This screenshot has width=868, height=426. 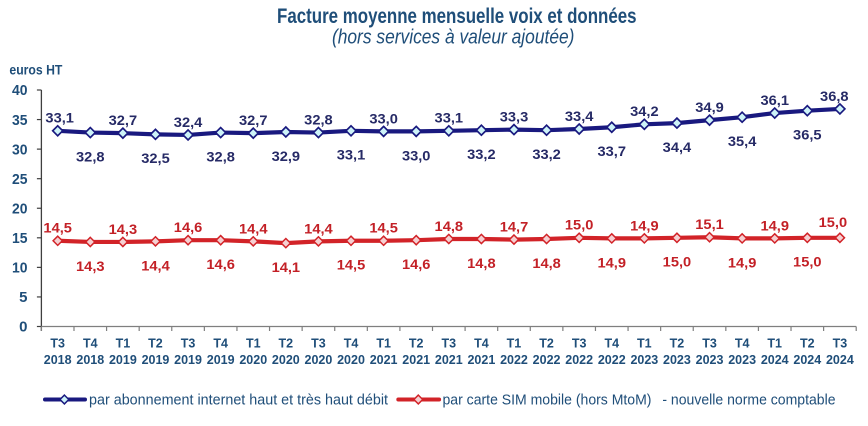 I want to click on svg-text: 32,5, so click(x=155, y=158).